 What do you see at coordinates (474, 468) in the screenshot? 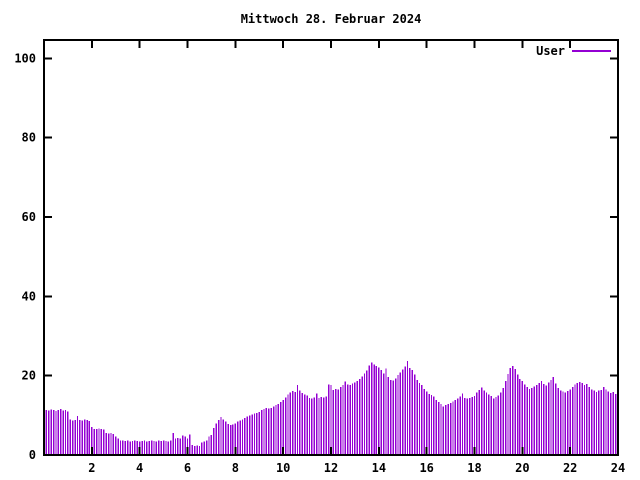
I see `x-tick-label: 18` at bounding box center [474, 468].